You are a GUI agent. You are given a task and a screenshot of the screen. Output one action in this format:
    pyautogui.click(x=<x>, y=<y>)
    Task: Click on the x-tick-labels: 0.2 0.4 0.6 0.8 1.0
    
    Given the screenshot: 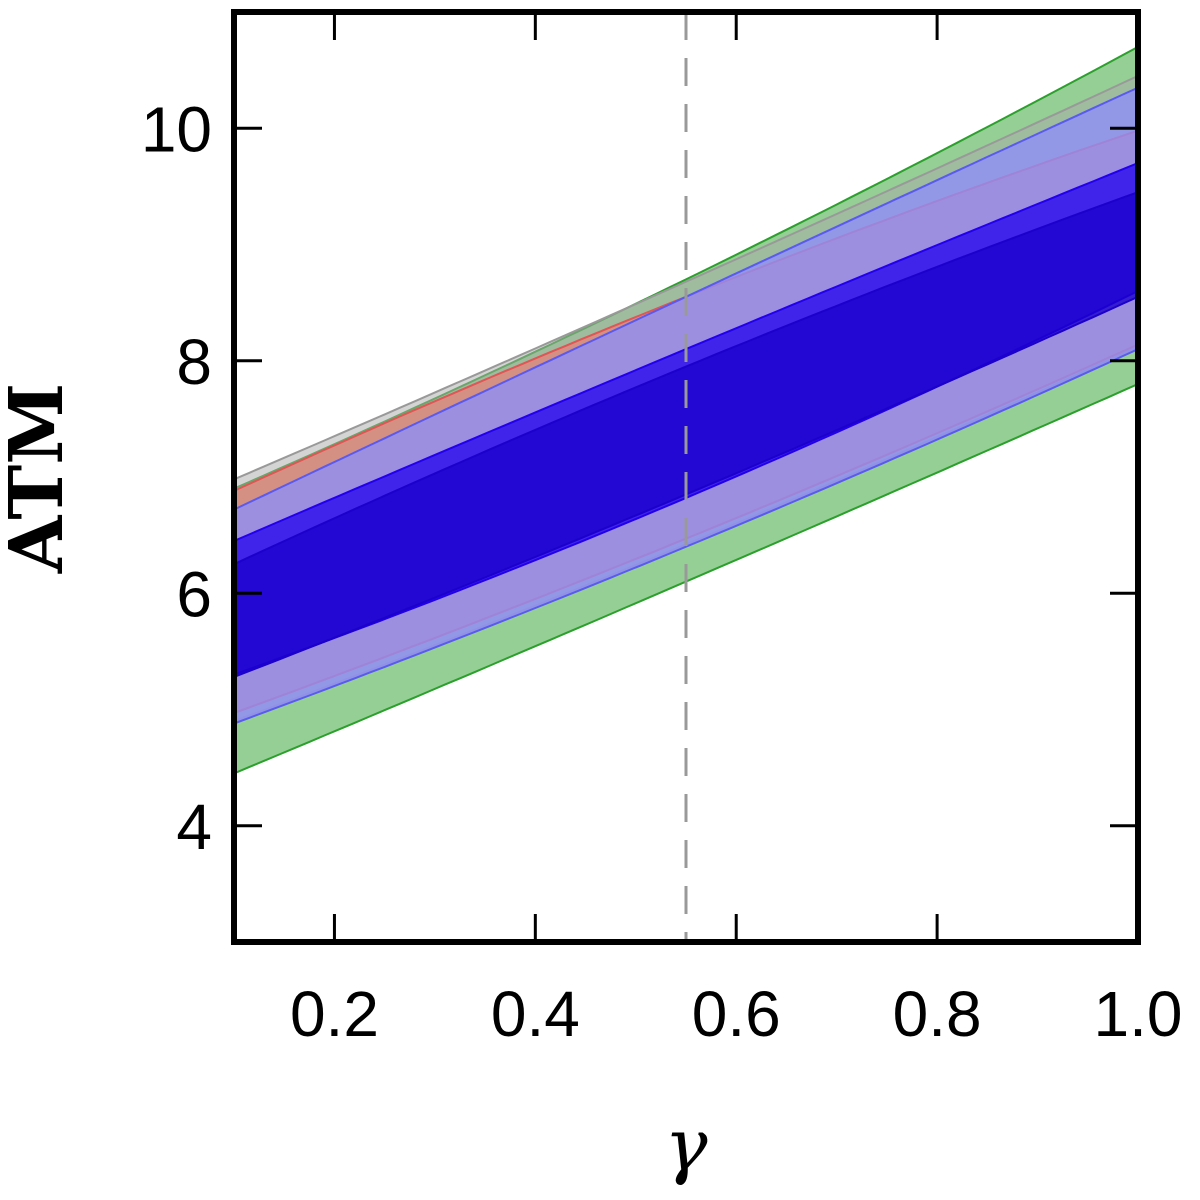 What is the action you would take?
    pyautogui.click(x=736, y=1014)
    